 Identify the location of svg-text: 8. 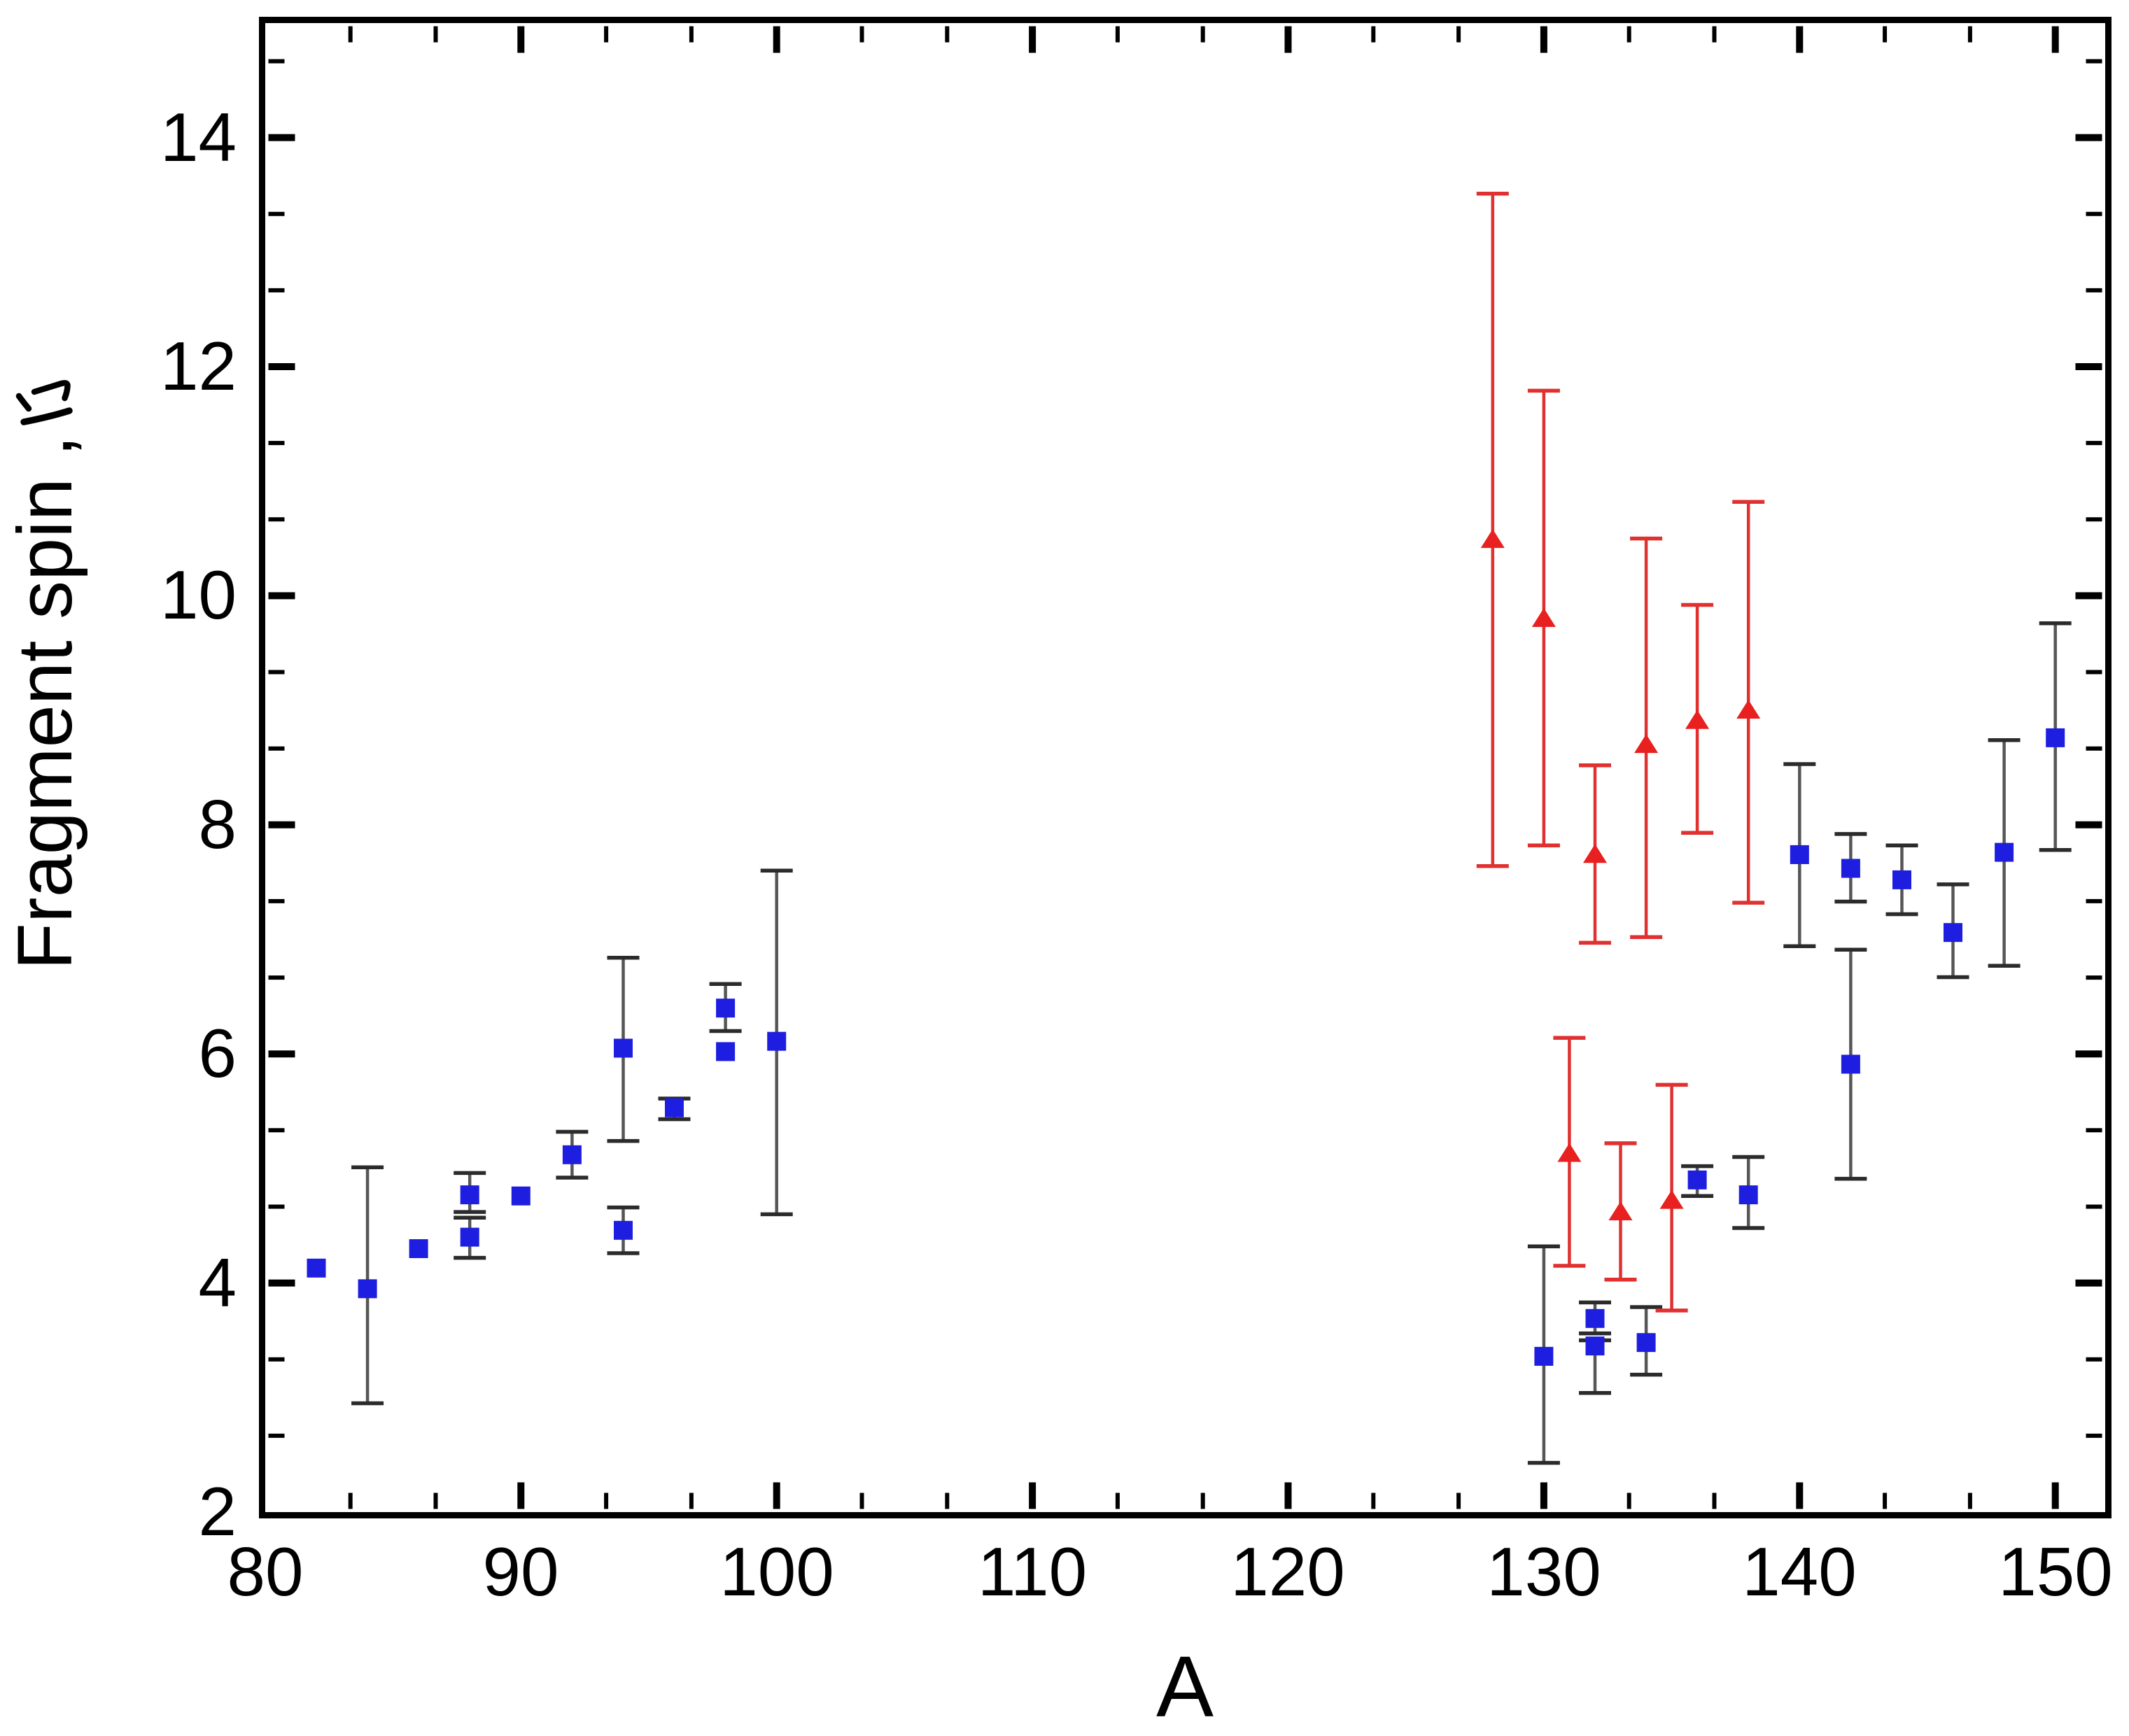
(217, 824).